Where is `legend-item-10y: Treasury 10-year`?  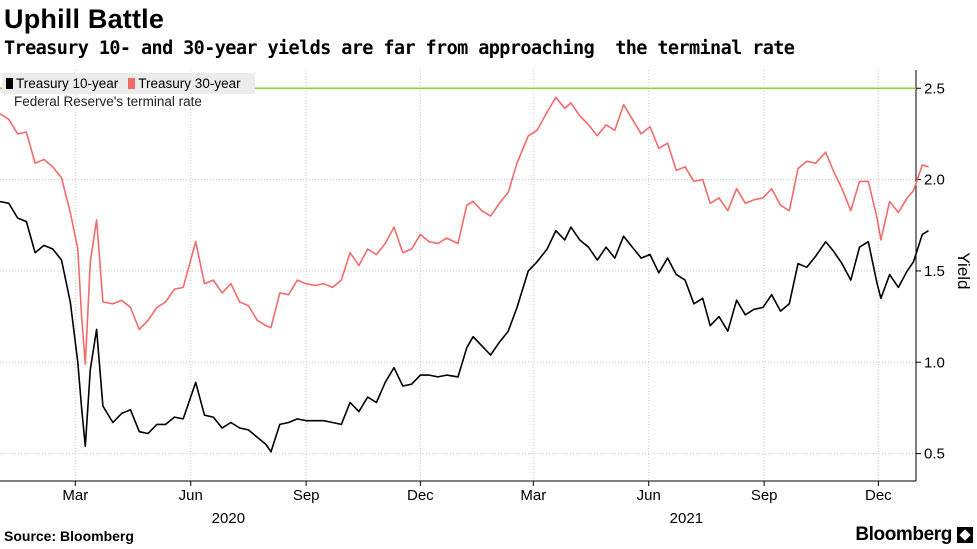
legend-item-10y: Treasury 10-year is located at coordinates (62, 83).